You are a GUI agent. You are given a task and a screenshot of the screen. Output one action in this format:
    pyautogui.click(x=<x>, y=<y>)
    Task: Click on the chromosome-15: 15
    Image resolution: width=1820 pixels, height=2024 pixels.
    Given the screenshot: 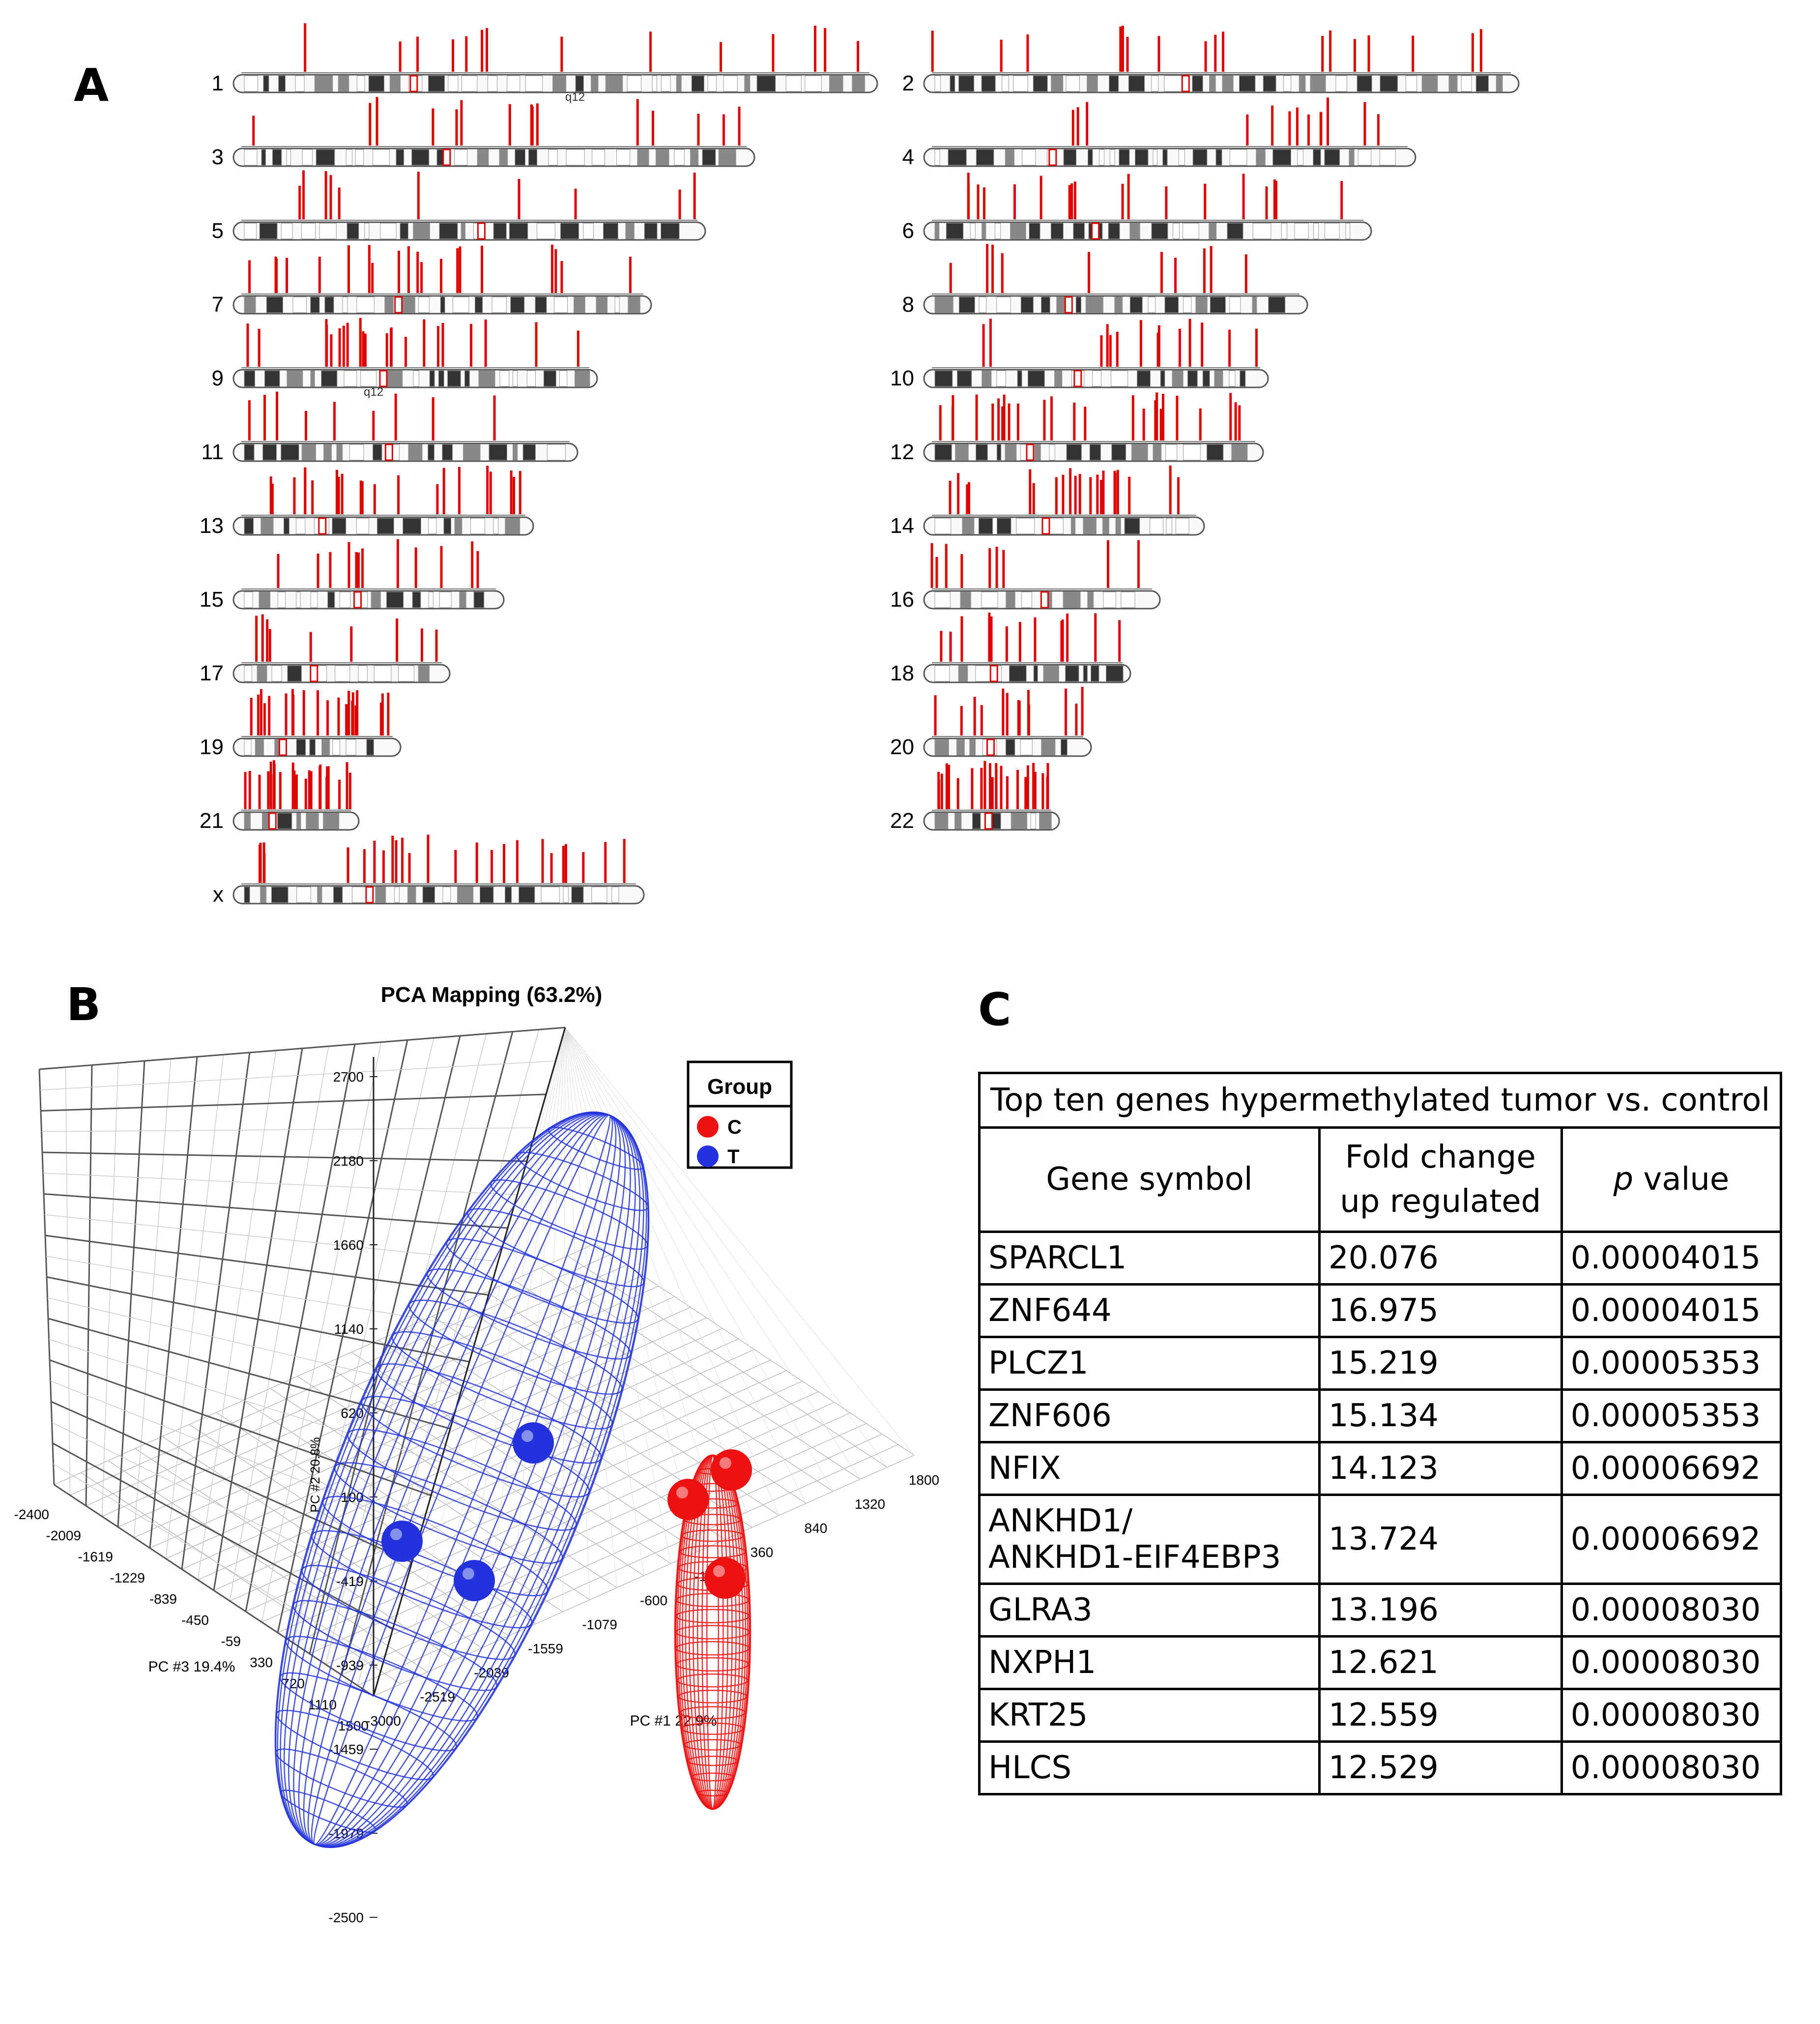 What is the action you would take?
    pyautogui.click(x=352, y=575)
    